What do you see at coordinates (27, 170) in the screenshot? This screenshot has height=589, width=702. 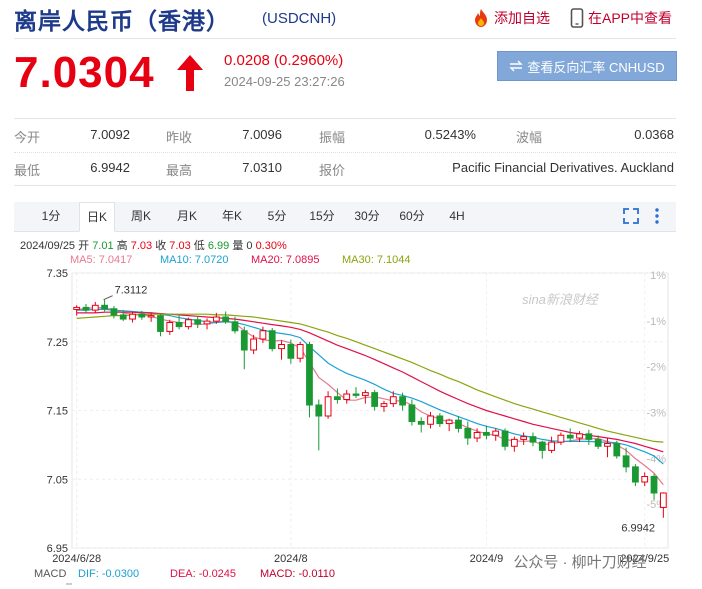 I see `low-label: 最低` at bounding box center [27, 170].